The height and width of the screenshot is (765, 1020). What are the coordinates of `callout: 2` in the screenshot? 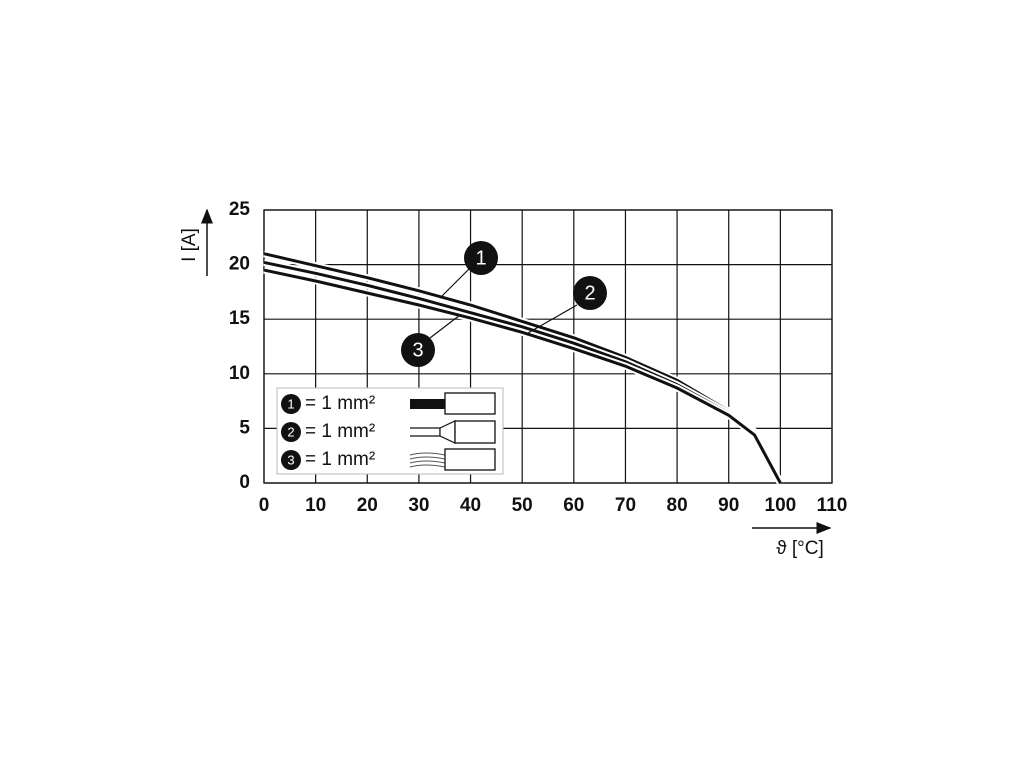 It's located at (589, 293).